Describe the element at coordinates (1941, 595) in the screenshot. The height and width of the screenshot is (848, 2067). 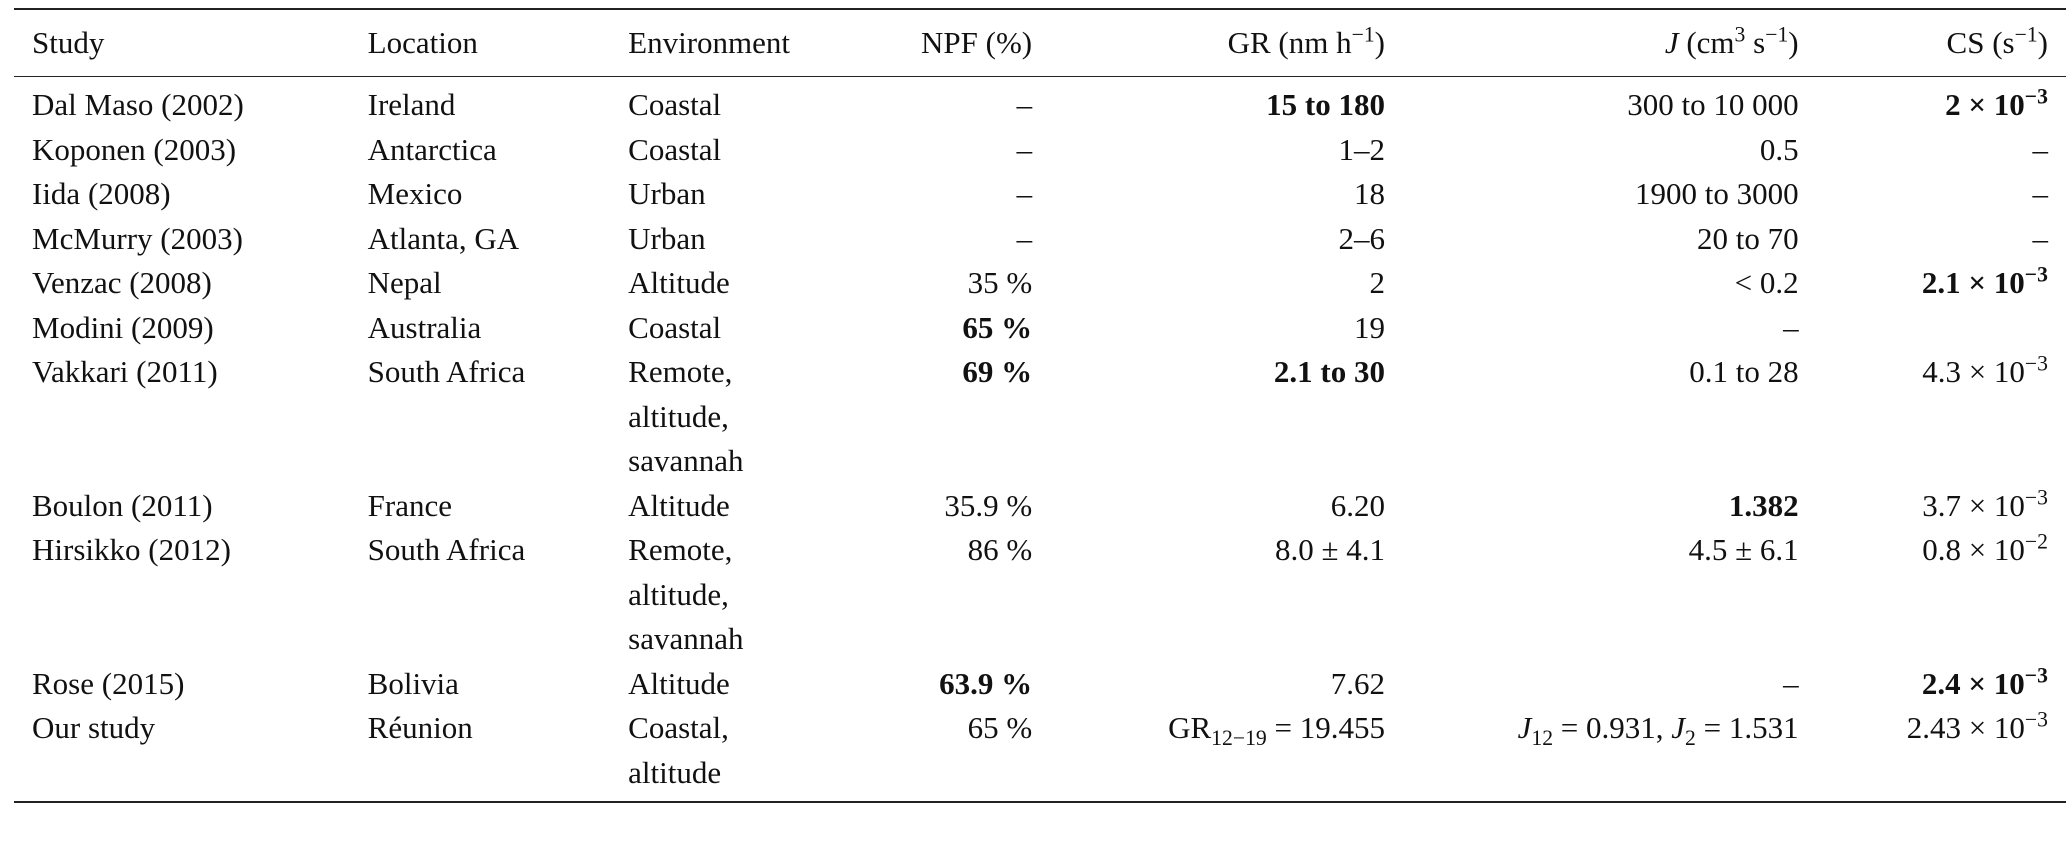
I see `cell-cs: 0.8 × 10−2` at that location.